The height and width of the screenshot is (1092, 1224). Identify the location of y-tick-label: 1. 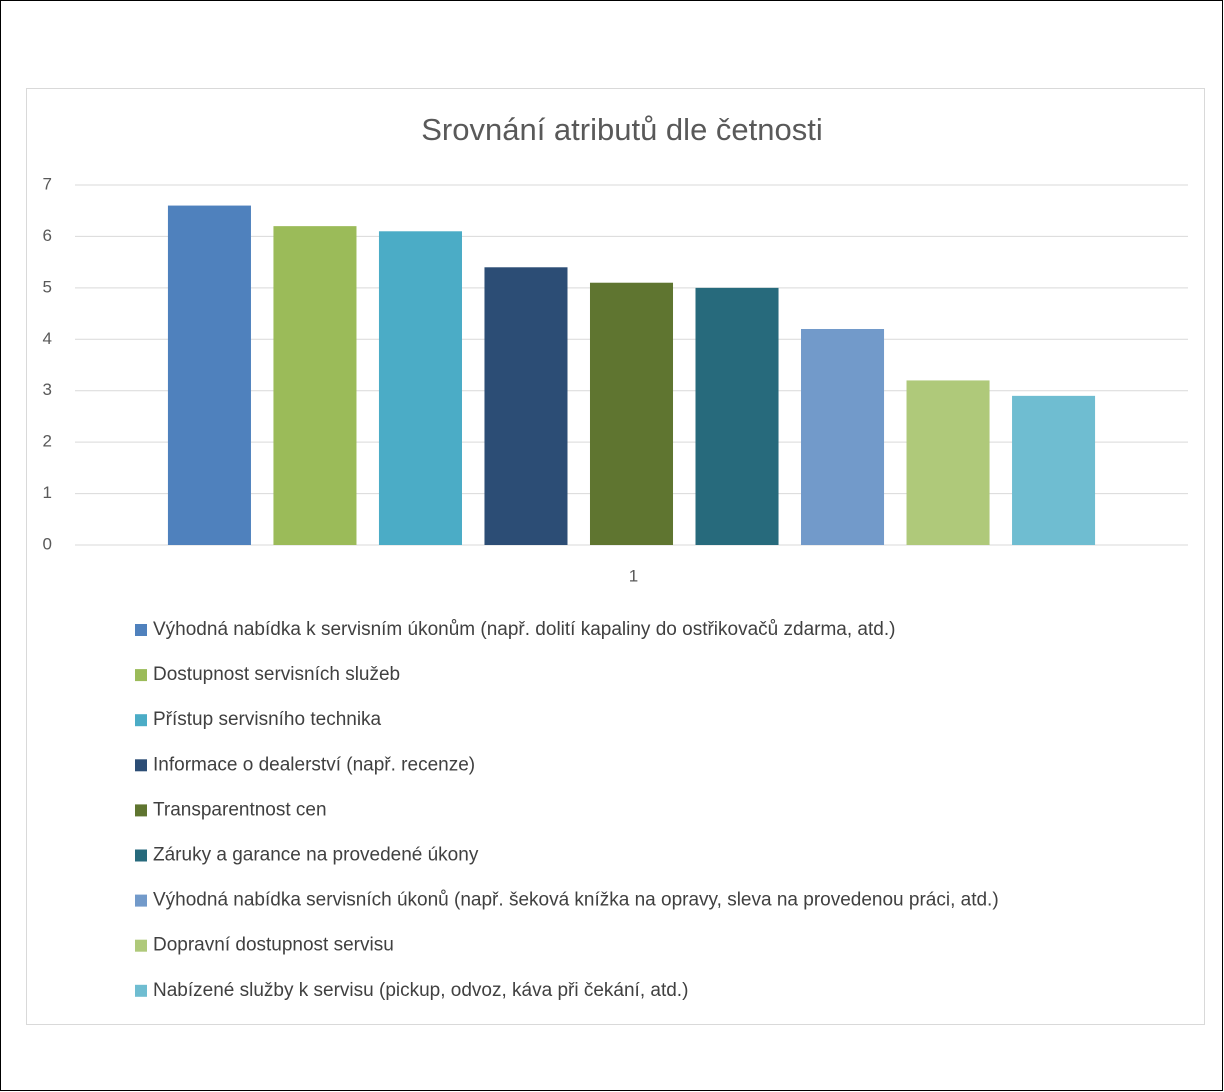
(47, 492).